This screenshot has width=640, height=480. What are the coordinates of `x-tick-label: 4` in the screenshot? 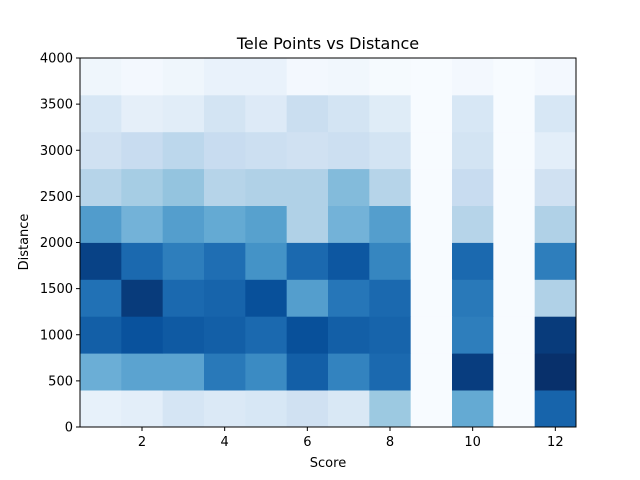 It's located at (225, 442).